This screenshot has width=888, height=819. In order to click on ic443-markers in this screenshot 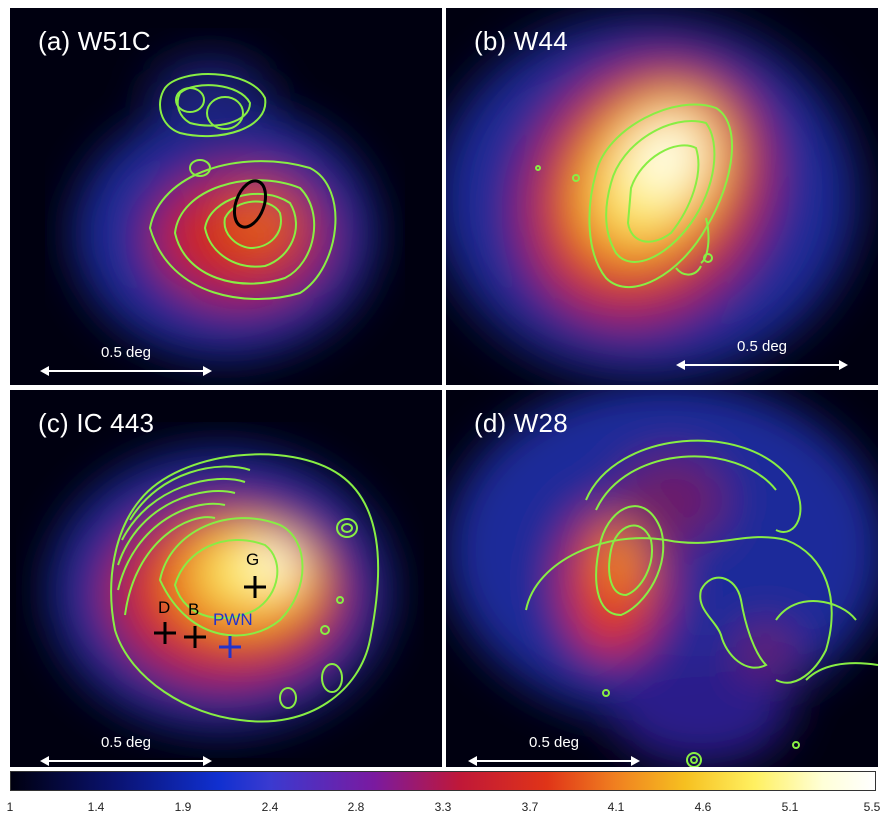, I will do `click(210, 617)`.